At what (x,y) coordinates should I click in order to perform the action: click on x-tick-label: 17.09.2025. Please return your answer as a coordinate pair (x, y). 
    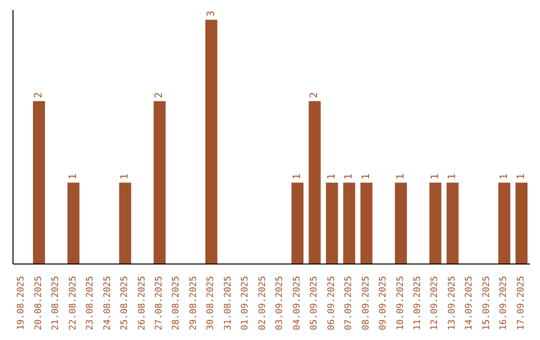
    Looking at the image, I should click on (521, 303).